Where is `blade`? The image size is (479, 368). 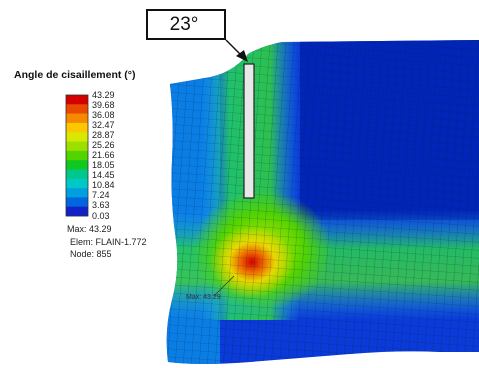
blade is located at coordinates (249, 131).